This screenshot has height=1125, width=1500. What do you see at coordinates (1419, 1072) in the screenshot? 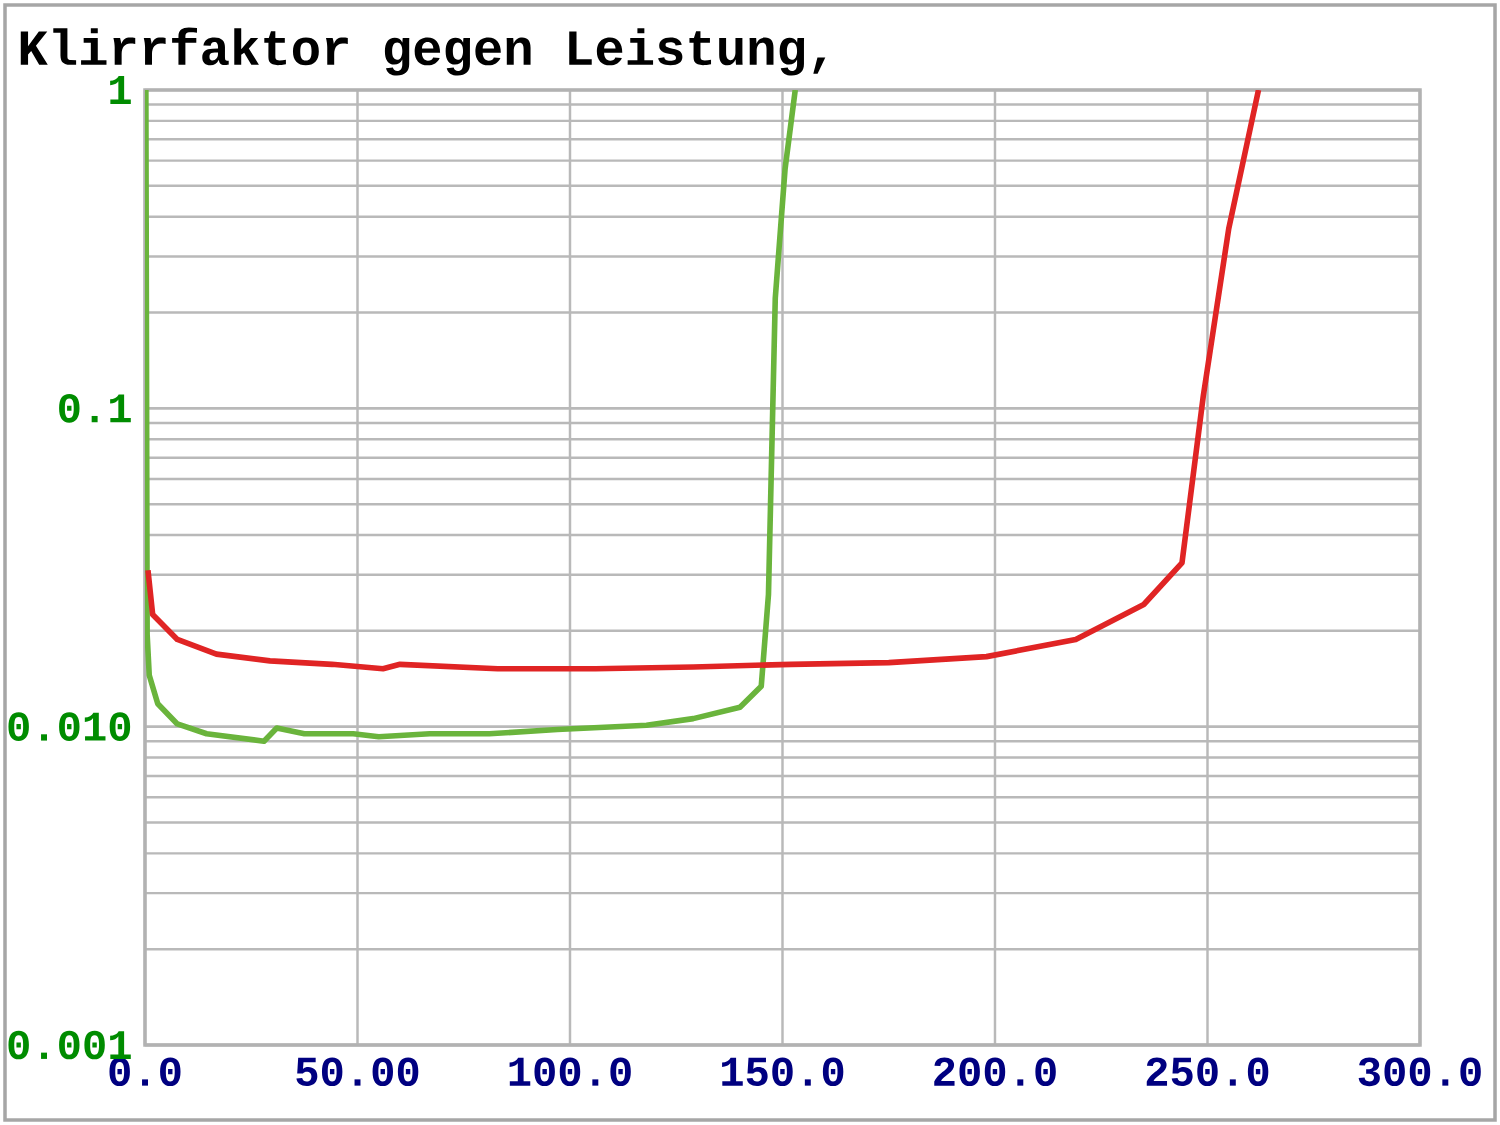
I see `x-tick-label: 300.0` at bounding box center [1419, 1072].